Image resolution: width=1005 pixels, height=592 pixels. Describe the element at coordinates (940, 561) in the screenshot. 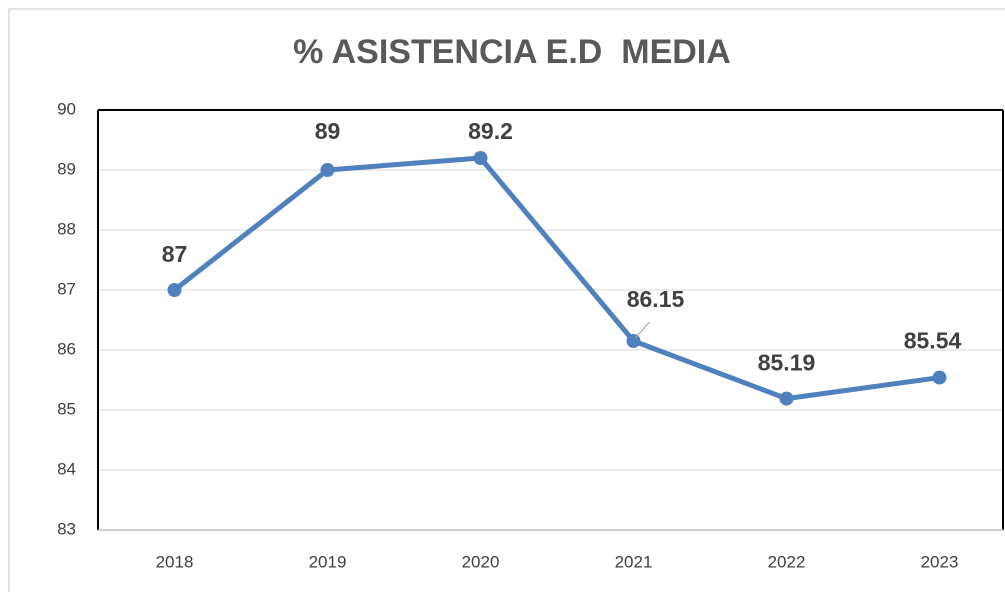

I see `x-tick-label: 2023` at that location.